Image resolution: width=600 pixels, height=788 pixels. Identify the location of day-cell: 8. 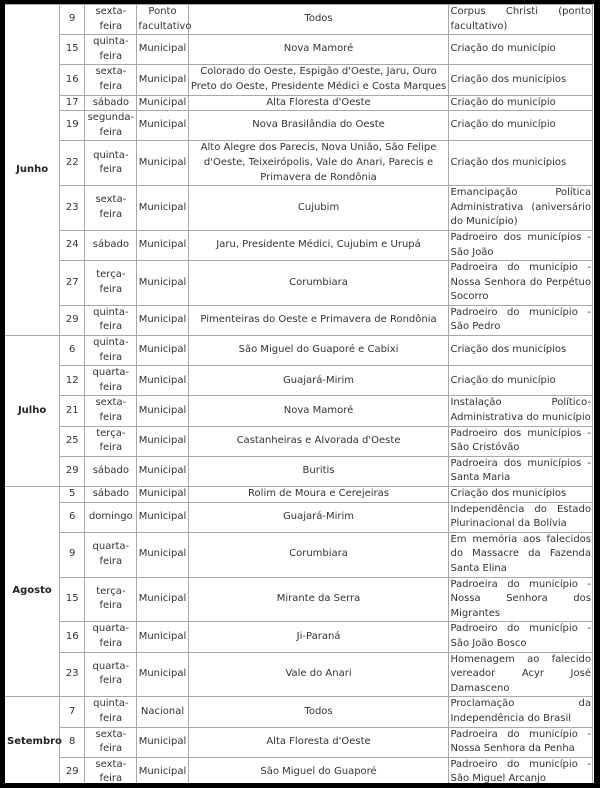
(72, 742).